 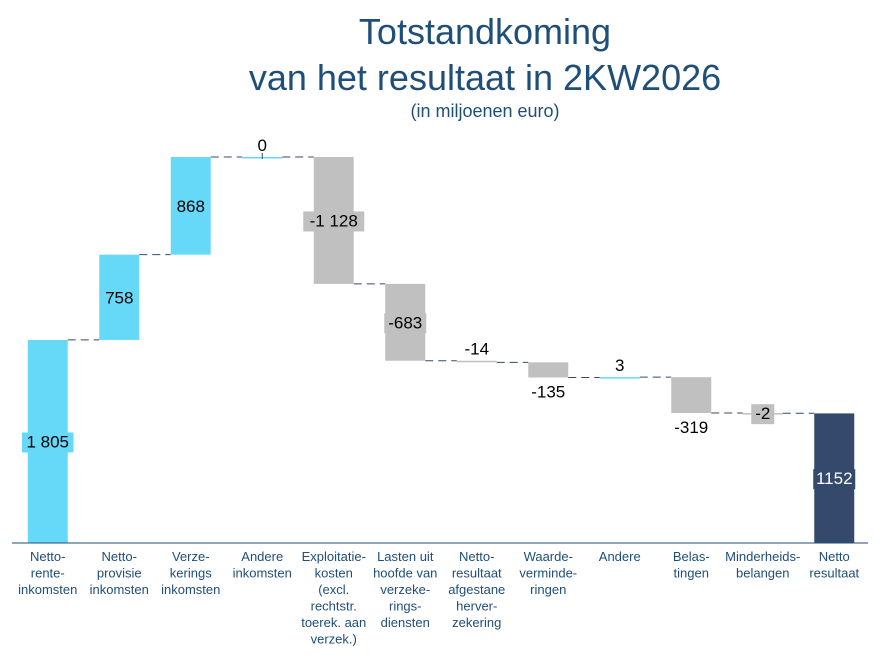 I want to click on category-label-line: Verze-, so click(x=191, y=556).